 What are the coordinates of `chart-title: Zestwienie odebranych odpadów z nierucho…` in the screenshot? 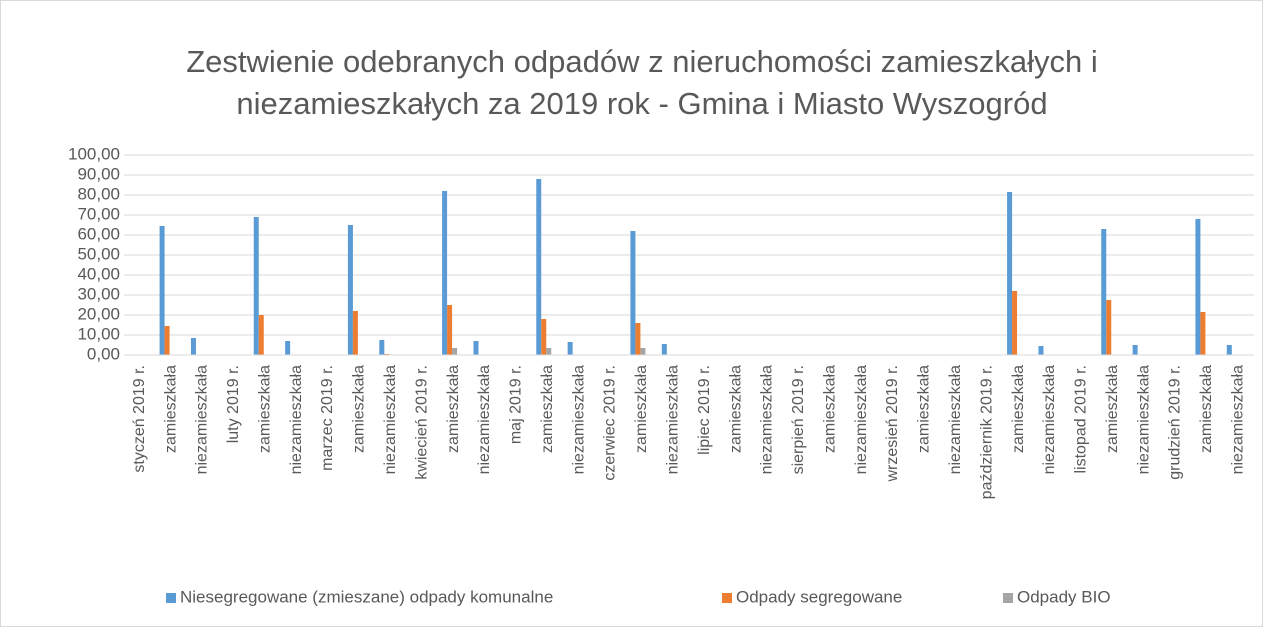 It's located at (642, 61).